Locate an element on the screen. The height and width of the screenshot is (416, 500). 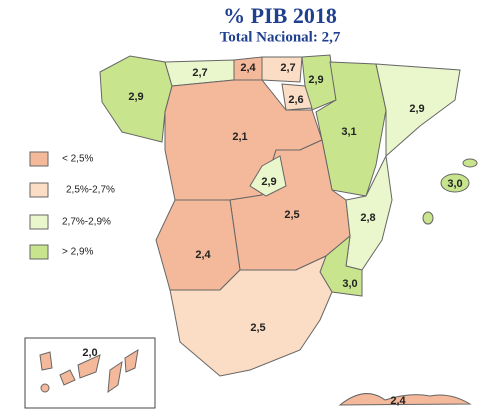
legend: < 2,5% 2,5%-2,7% 2,7%-2,9% > 2,9% is located at coordinates (72, 205).